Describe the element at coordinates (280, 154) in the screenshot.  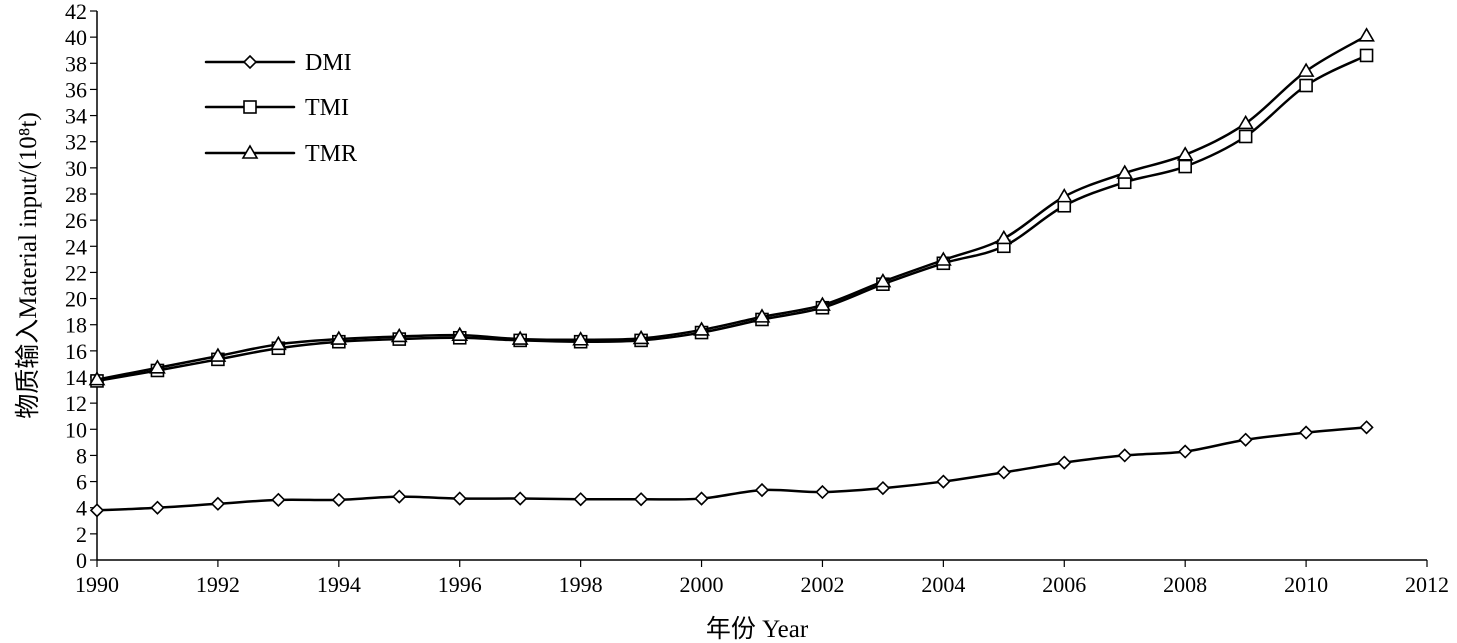
I see `legend-item-tmr: TMR` at that location.